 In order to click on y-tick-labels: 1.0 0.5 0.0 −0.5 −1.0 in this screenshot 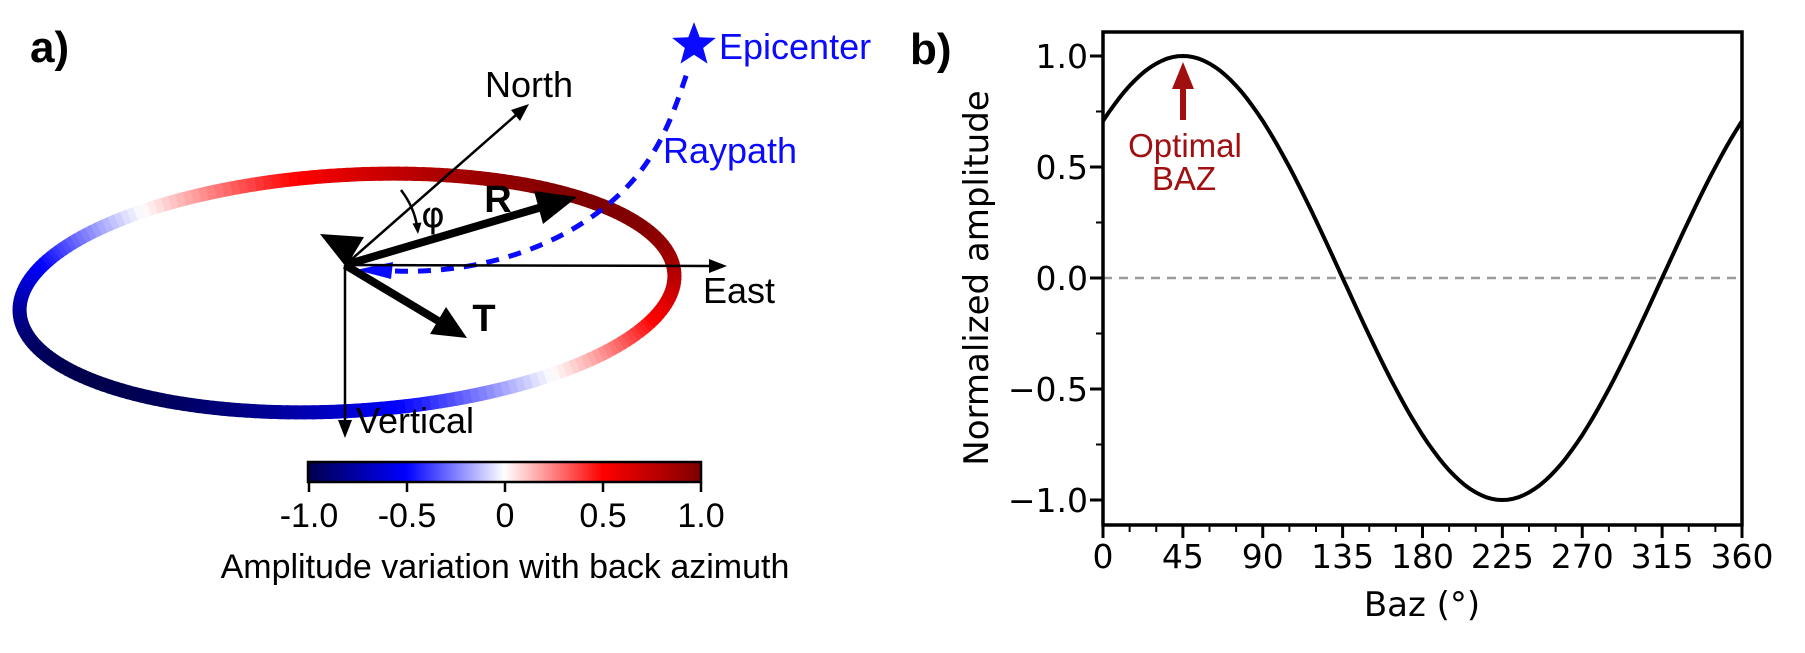, I will do `click(1048, 278)`.